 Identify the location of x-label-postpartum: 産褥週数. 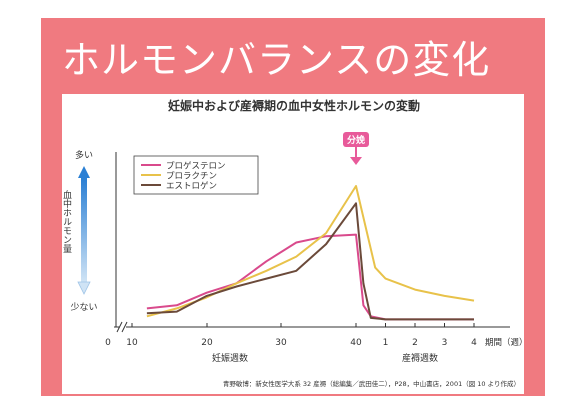
(420, 358).